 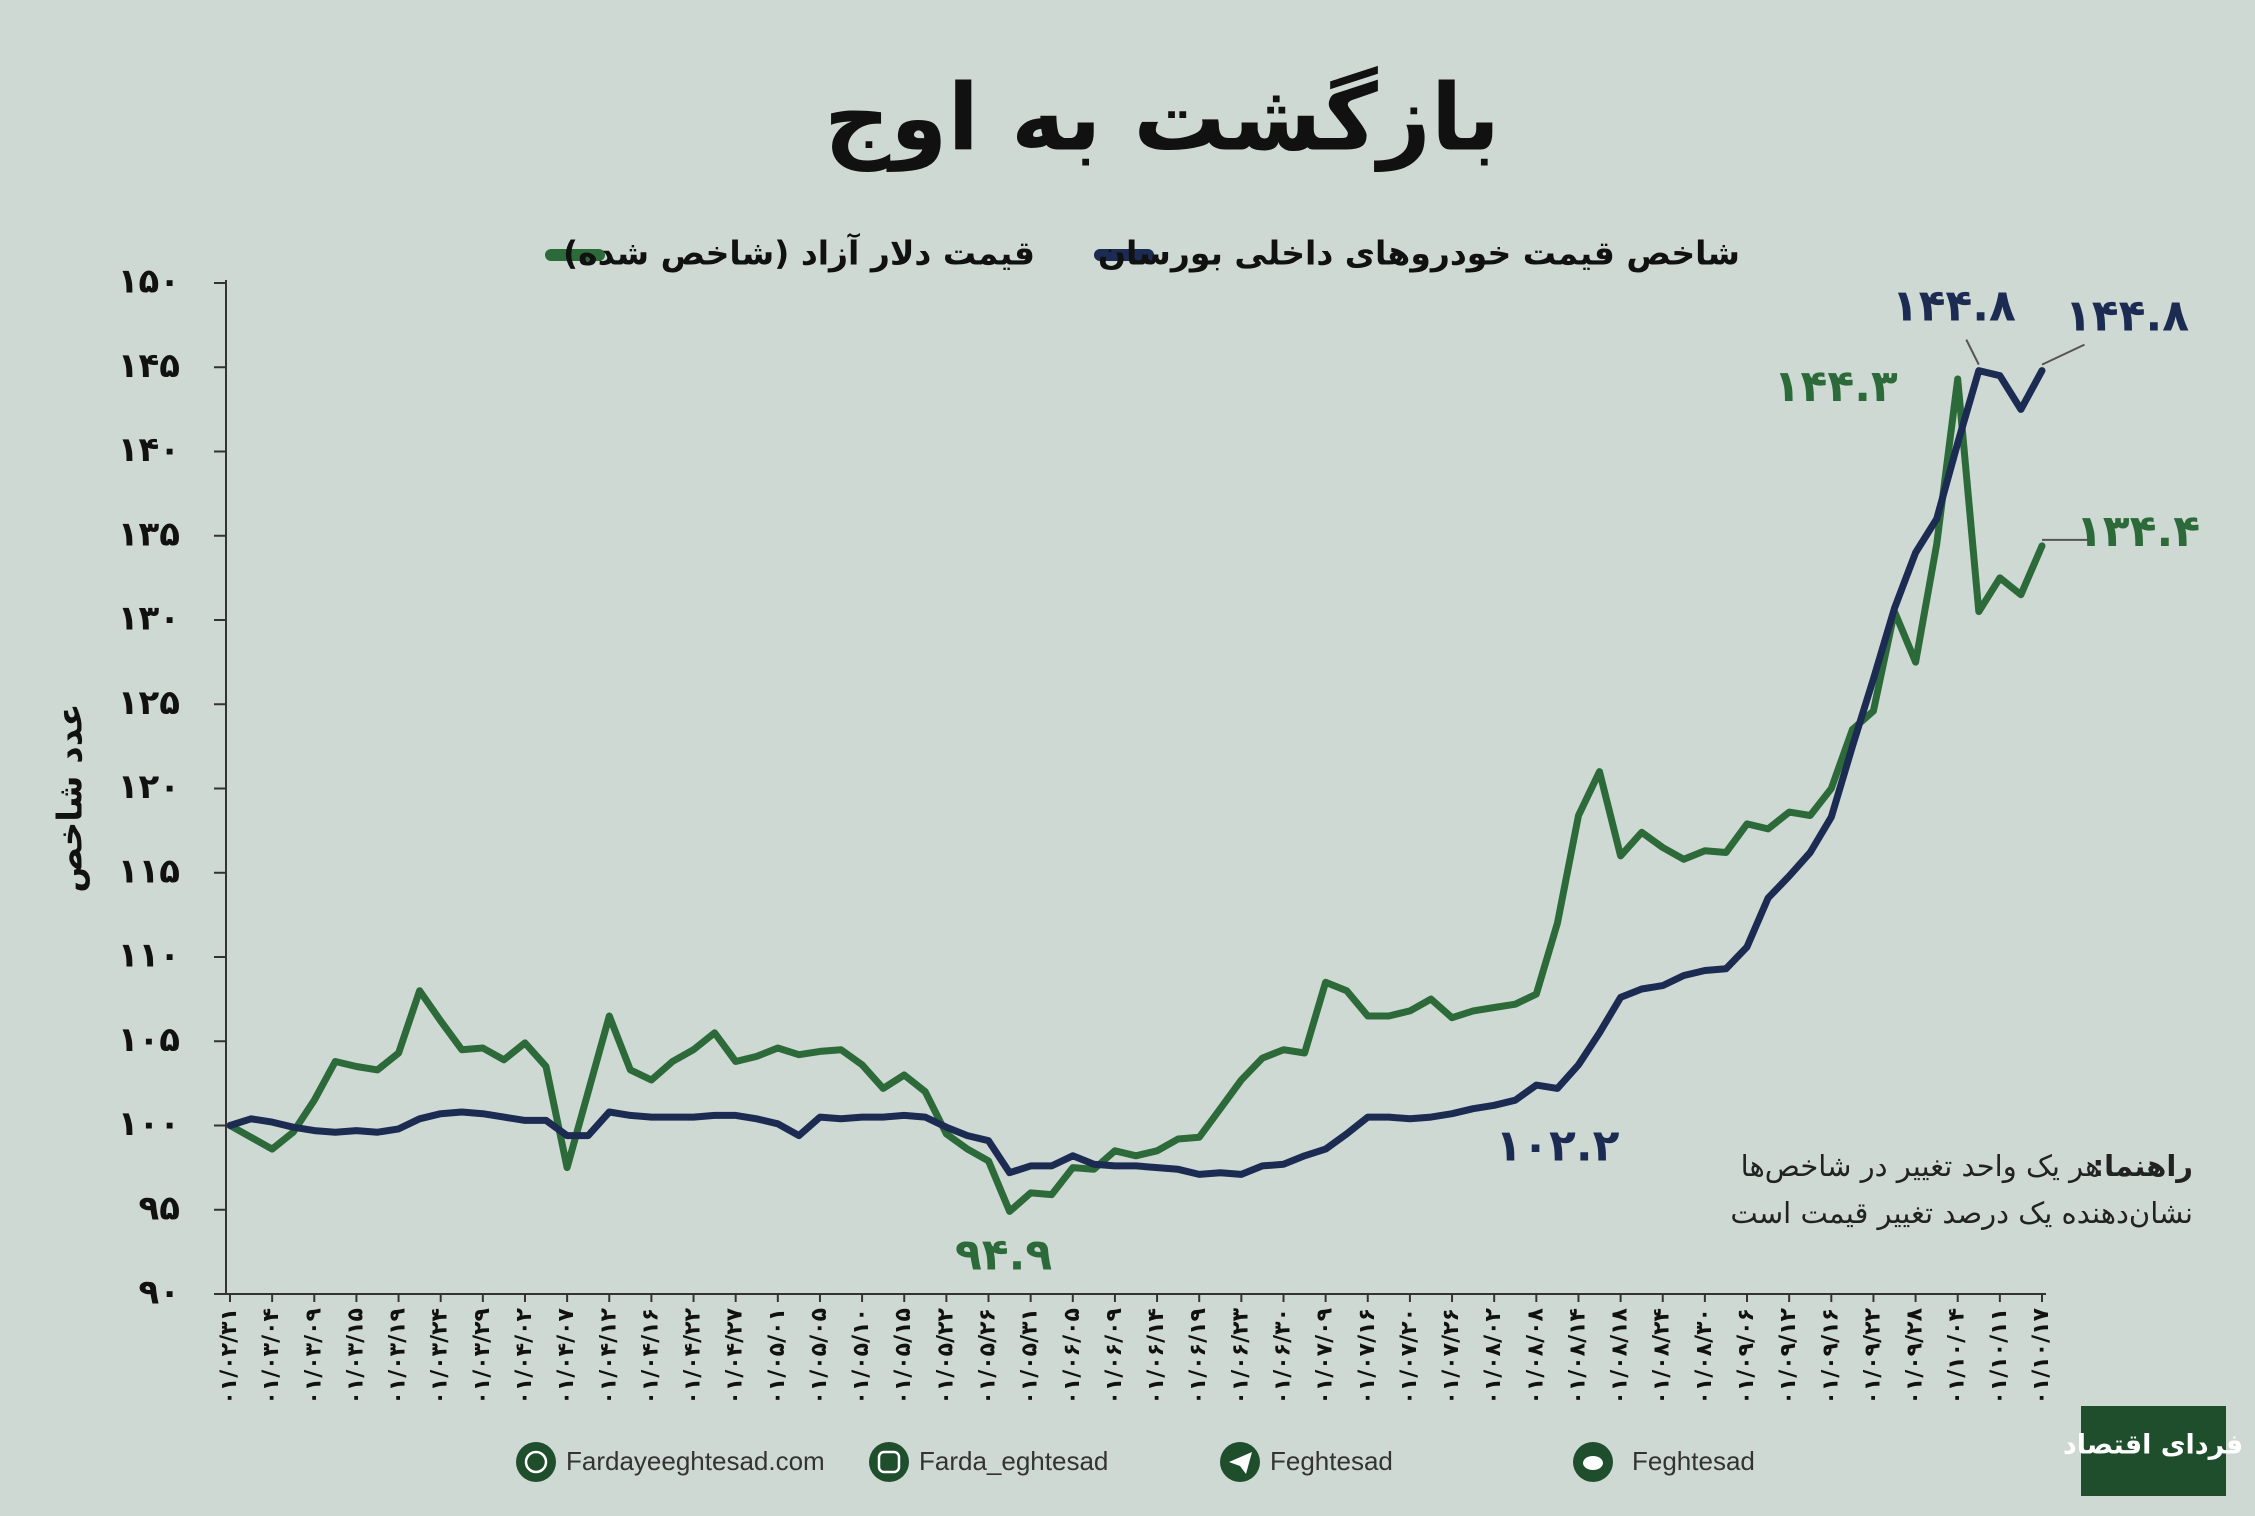 I want to click on x-tick-label: ۰۱/۰۴/۲۲, so click(x=693, y=1355).